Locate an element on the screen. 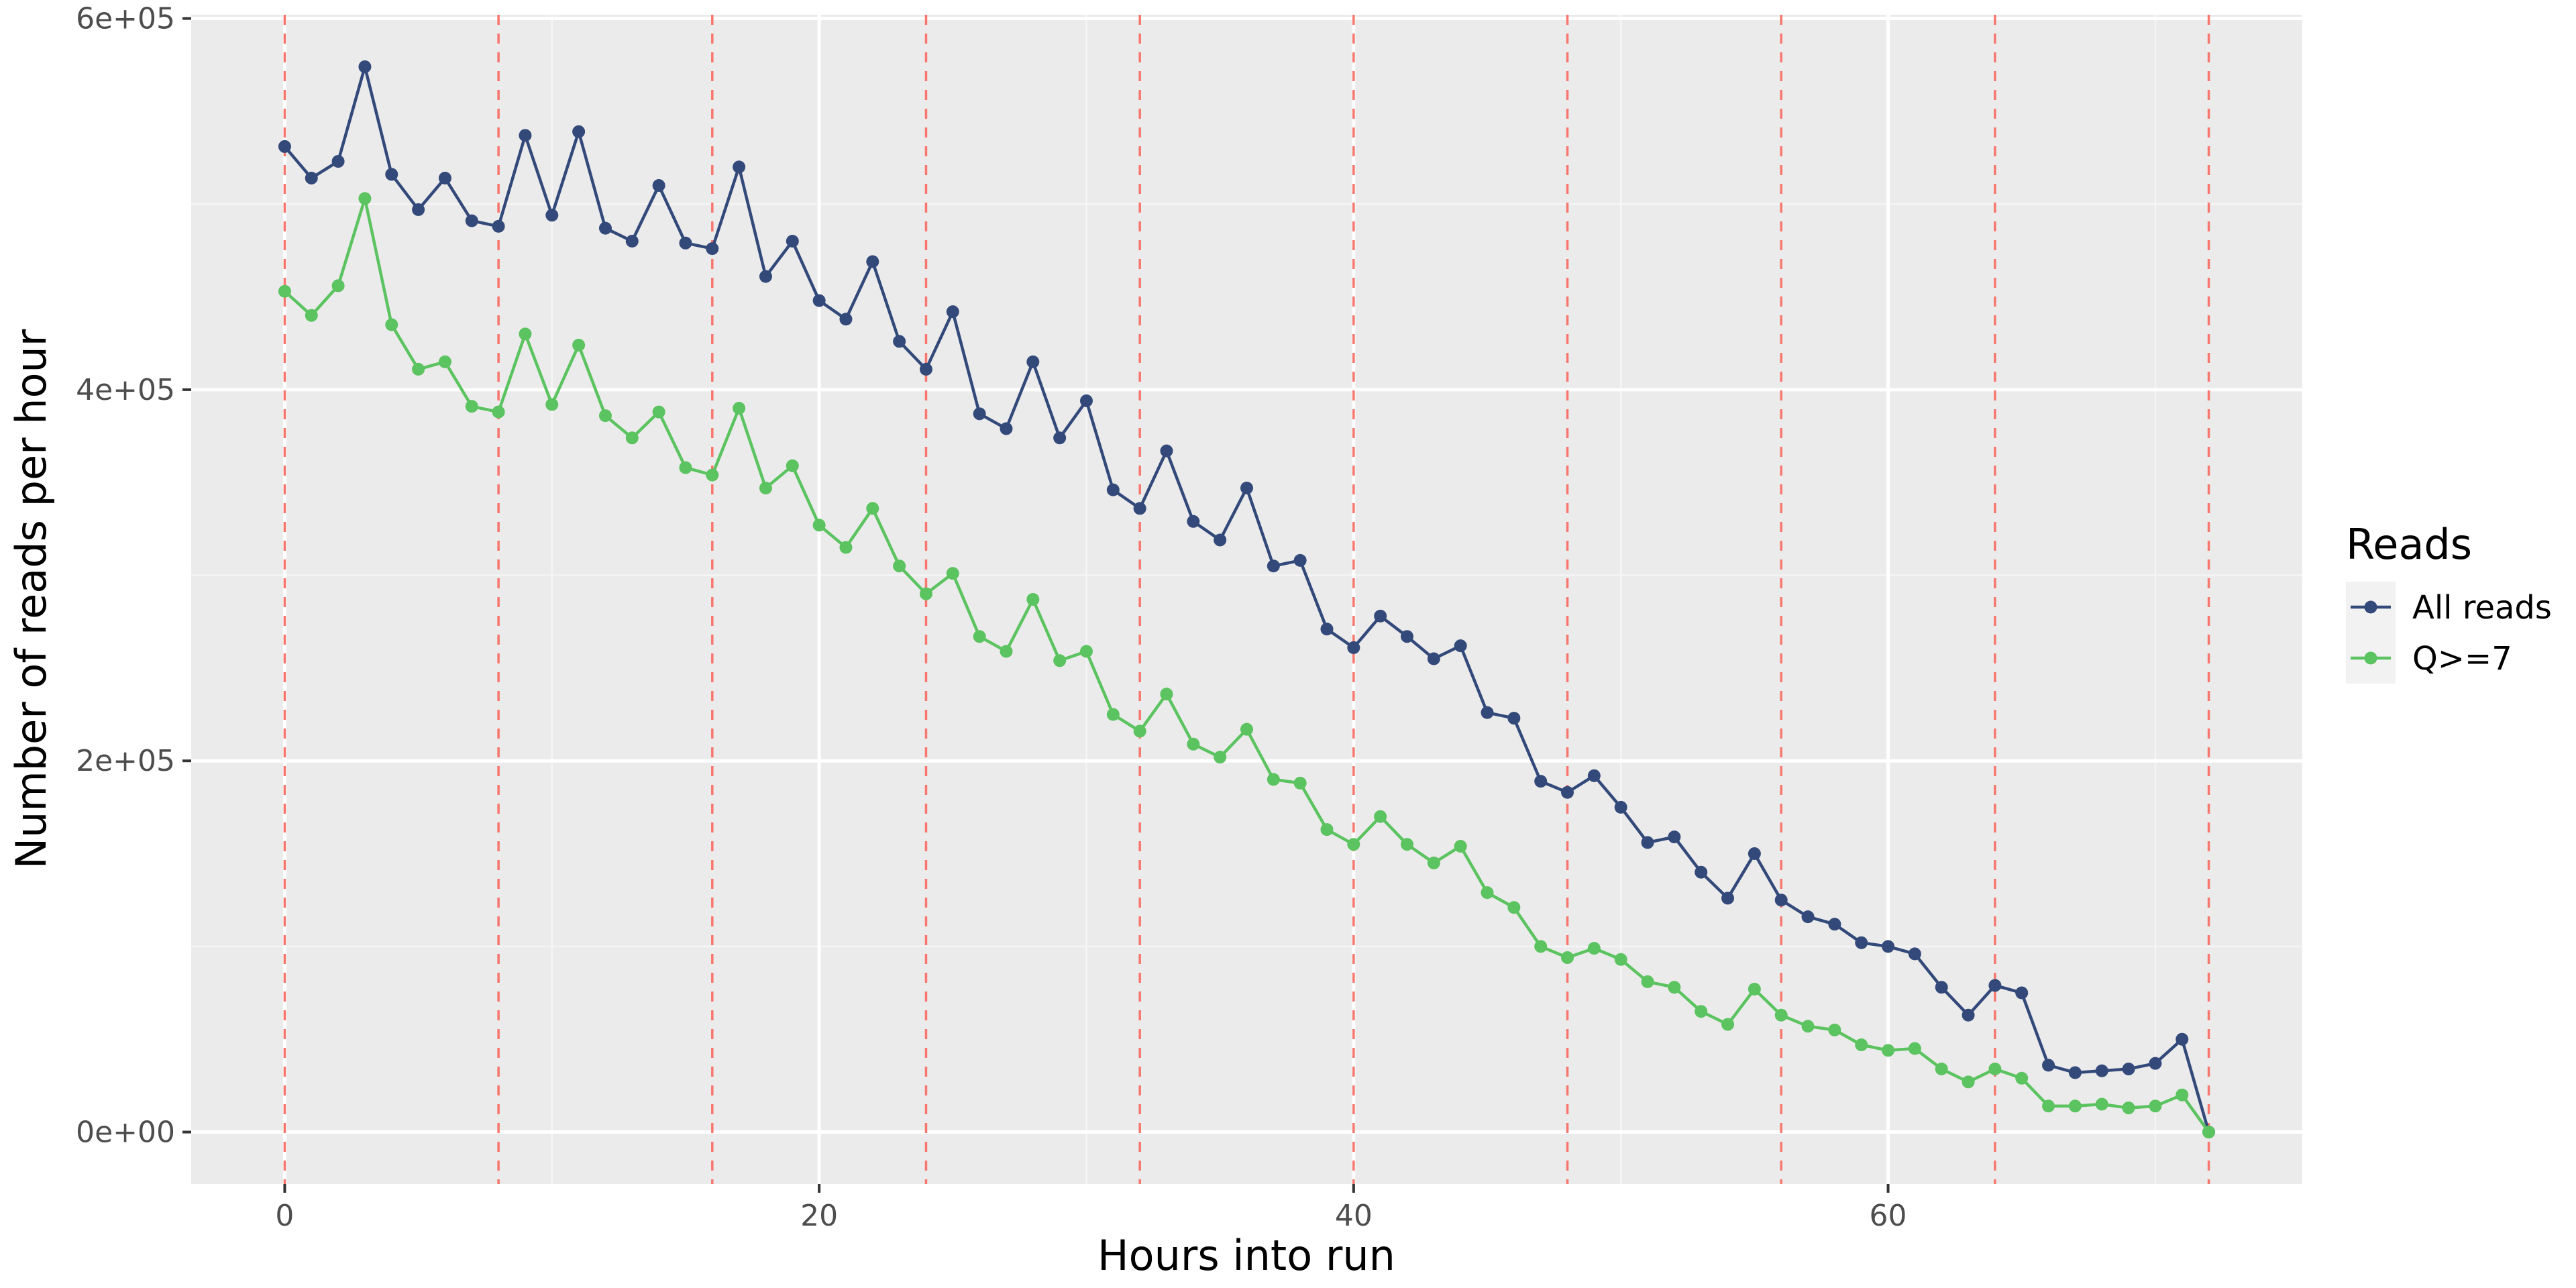 The width and height of the screenshot is (2576, 1288). x-axis-title: Hours into run is located at coordinates (1246, 1255).